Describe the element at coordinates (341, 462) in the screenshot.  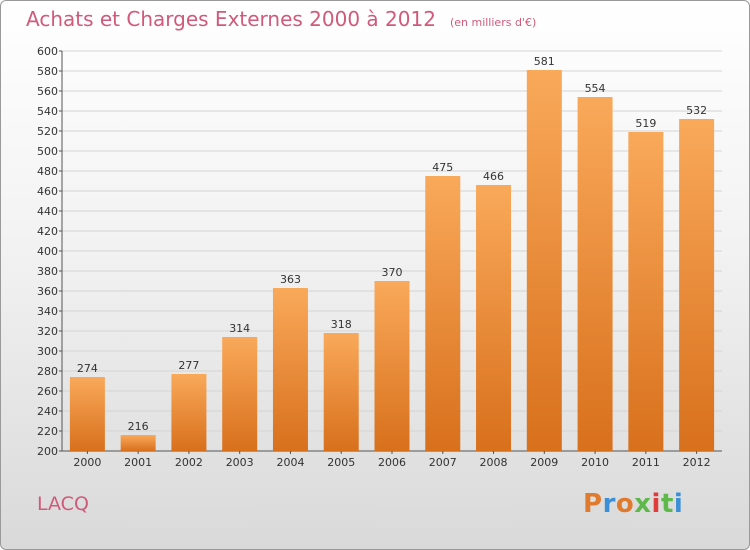
I see `x-tick-label: 2005` at that location.